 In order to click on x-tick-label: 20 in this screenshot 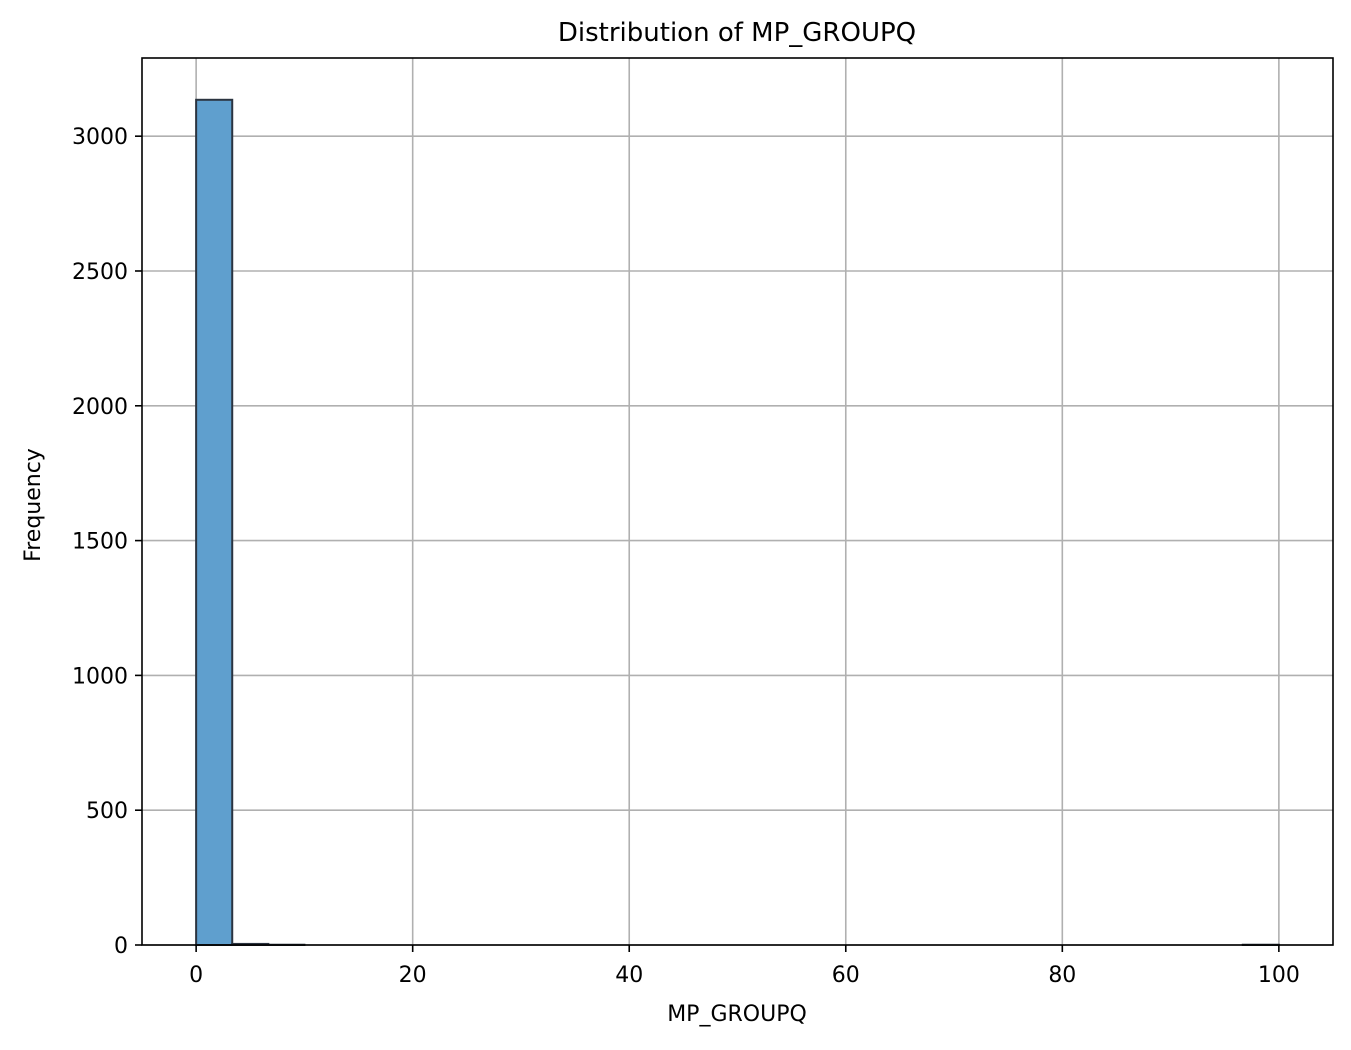, I will do `click(413, 975)`.